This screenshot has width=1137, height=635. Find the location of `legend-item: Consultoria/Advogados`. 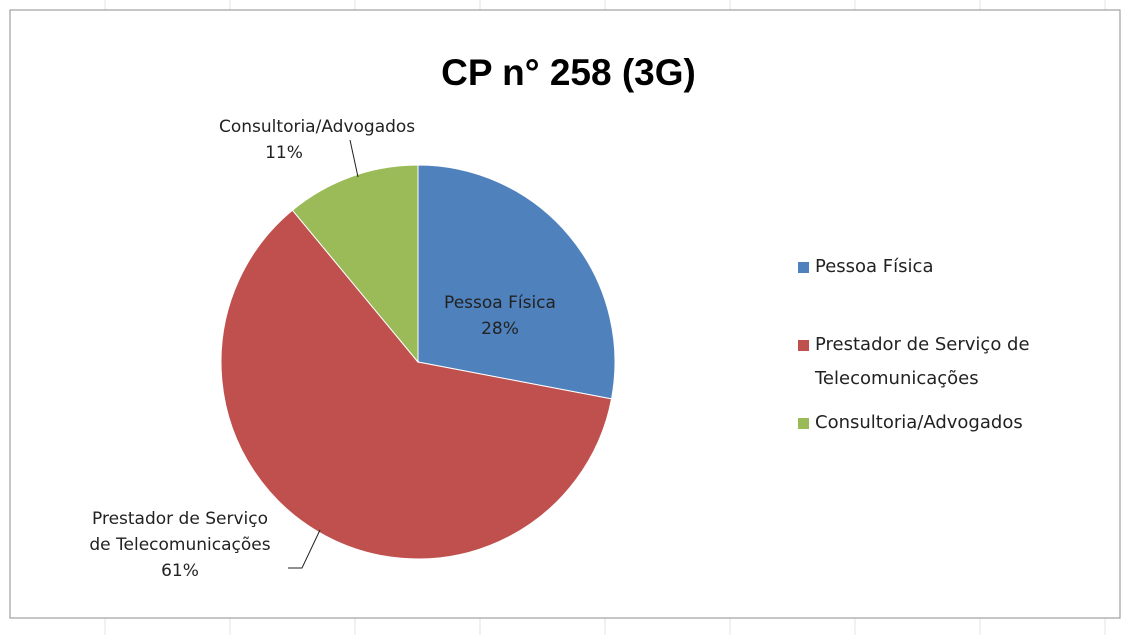

legend-item: Consultoria/Advogados is located at coordinates (950, 423).